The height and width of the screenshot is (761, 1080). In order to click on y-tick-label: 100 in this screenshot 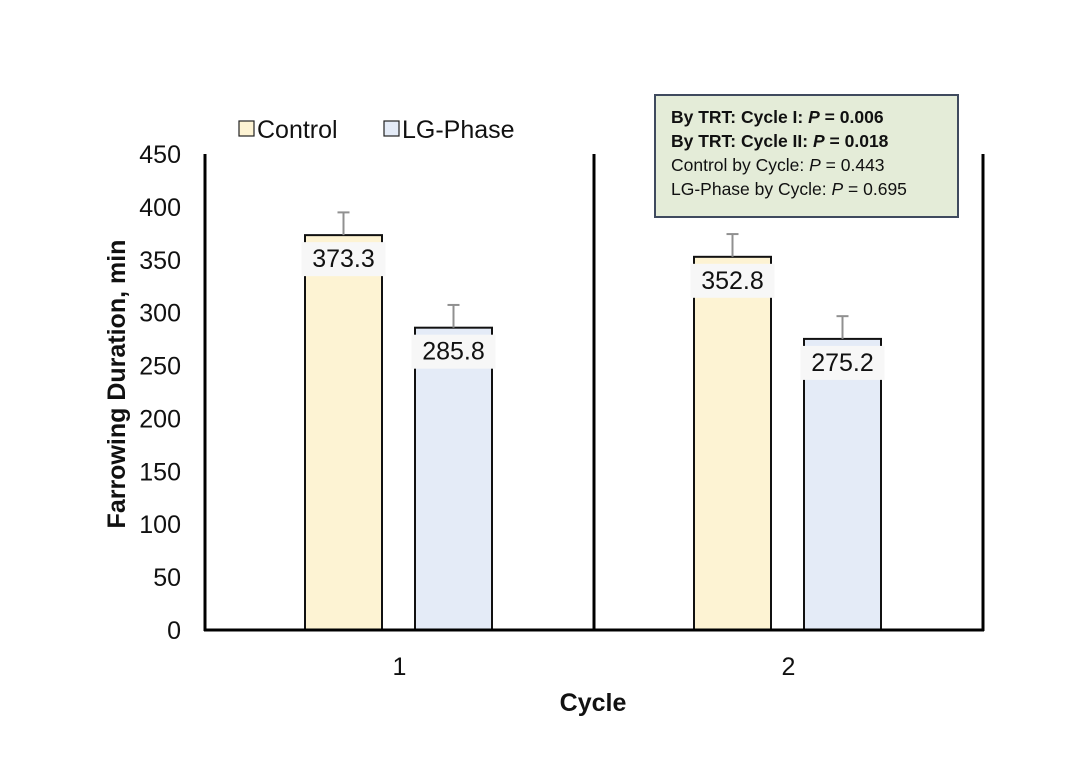, I will do `click(160, 525)`.